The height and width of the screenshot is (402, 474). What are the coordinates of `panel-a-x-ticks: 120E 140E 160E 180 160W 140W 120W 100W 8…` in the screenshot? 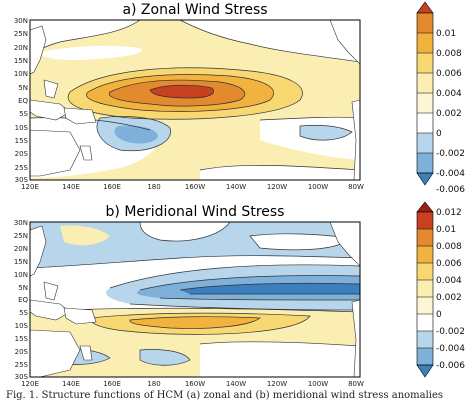 It's located at (192, 187).